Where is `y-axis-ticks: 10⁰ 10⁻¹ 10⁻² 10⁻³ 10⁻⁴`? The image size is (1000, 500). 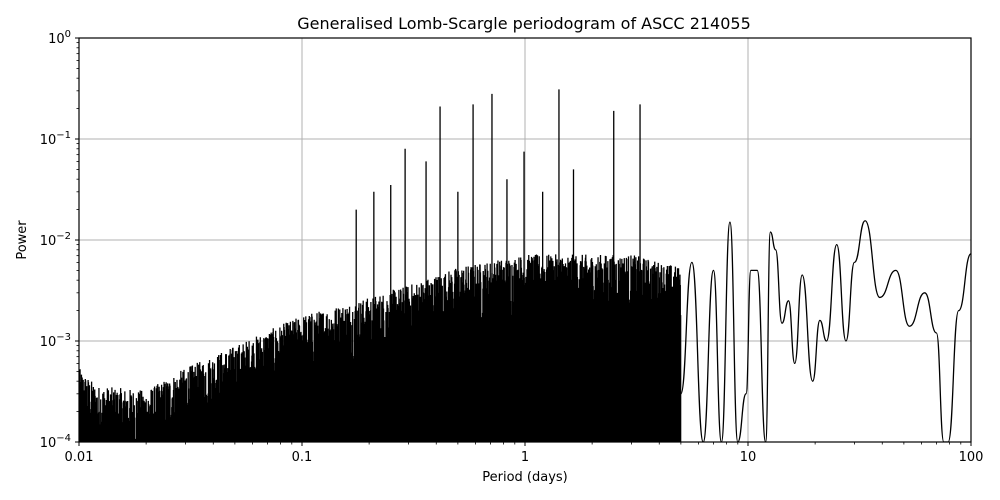
y-axis-ticks: 10⁰ 10⁻¹ 10⁻² 10⁻³ 10⁻⁴ is located at coordinates (59, 240).